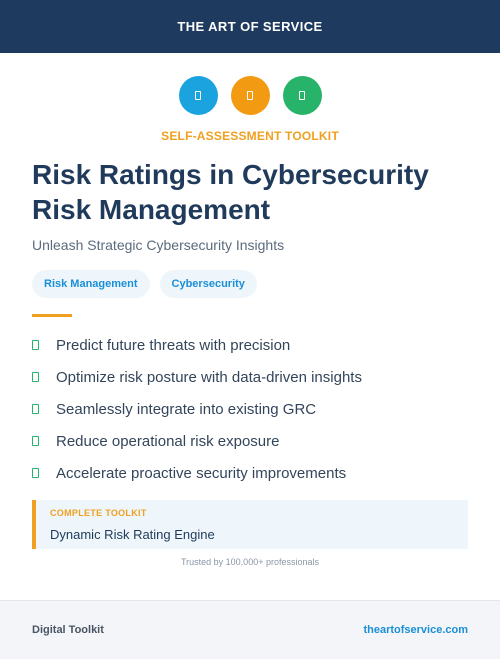 The height and width of the screenshot is (659, 500). I want to click on toolkit-kicker: SELF-ASSESSMENT TOOLKIT, so click(250, 136).